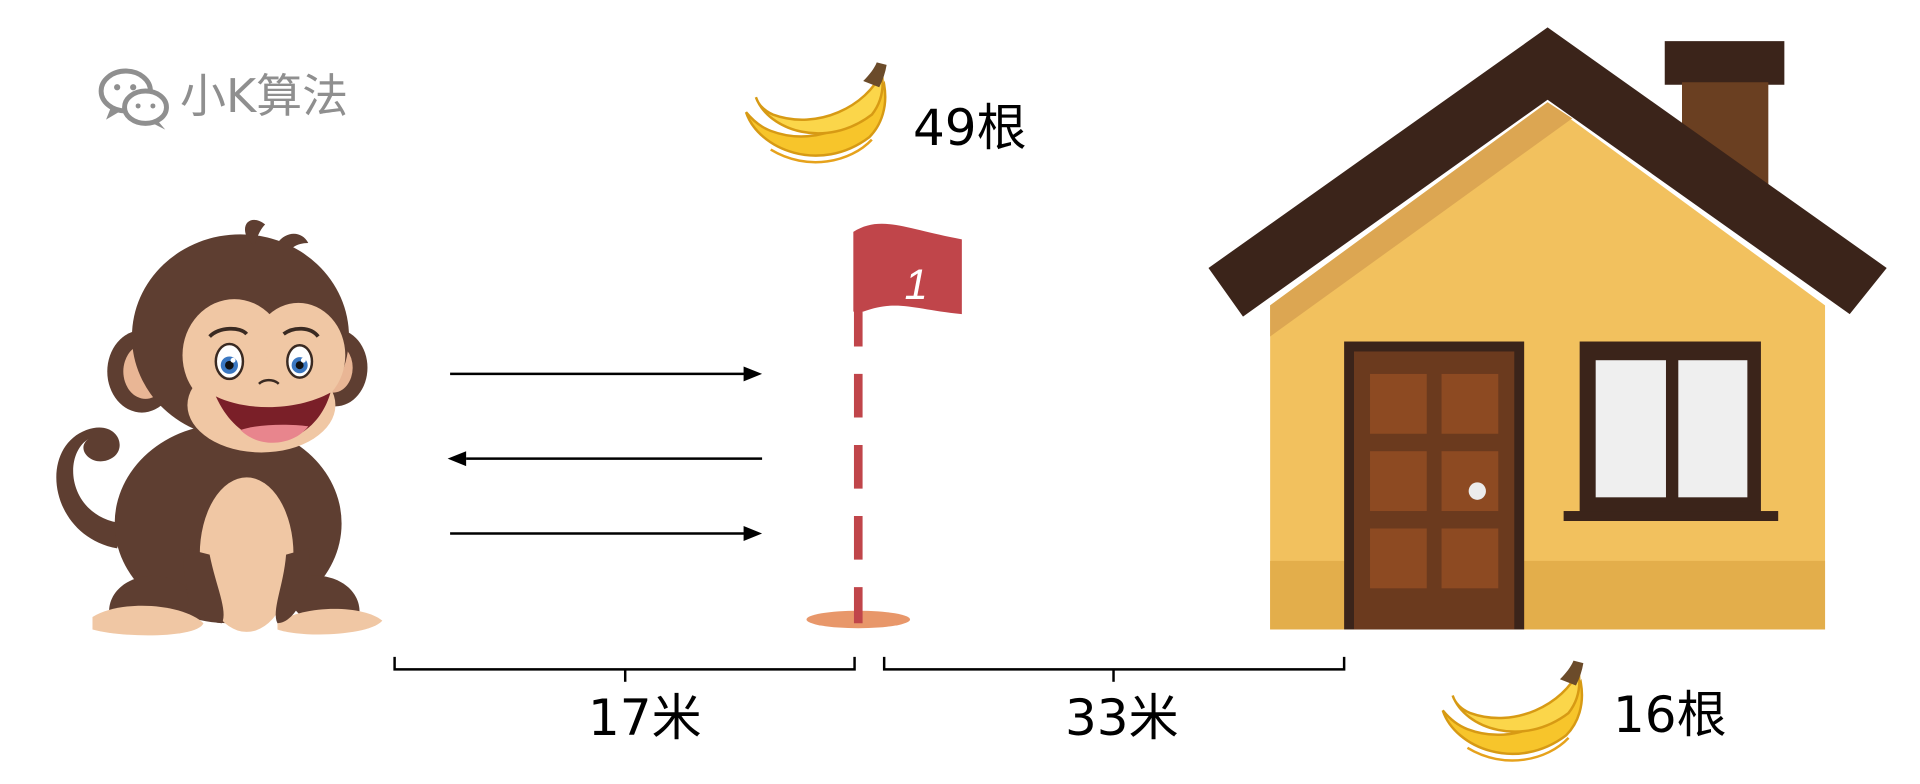 This screenshot has width=1920, height=784. Describe the element at coordinates (264, 96) in the screenshot. I see `logo-text: 小K算法` at that location.